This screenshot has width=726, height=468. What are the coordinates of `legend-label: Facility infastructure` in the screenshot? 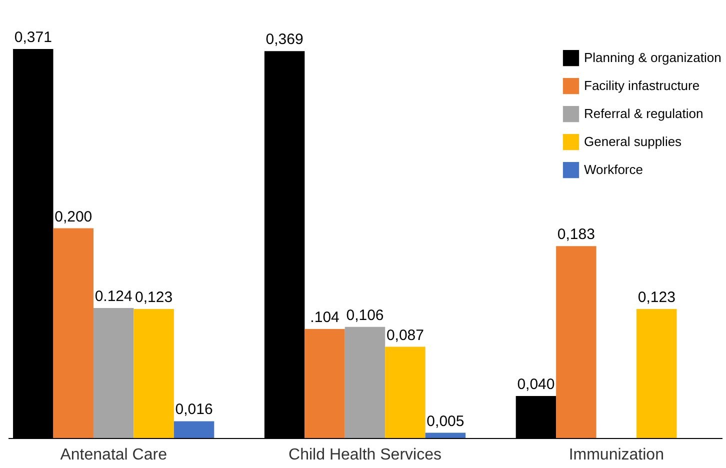 It's located at (642, 85).